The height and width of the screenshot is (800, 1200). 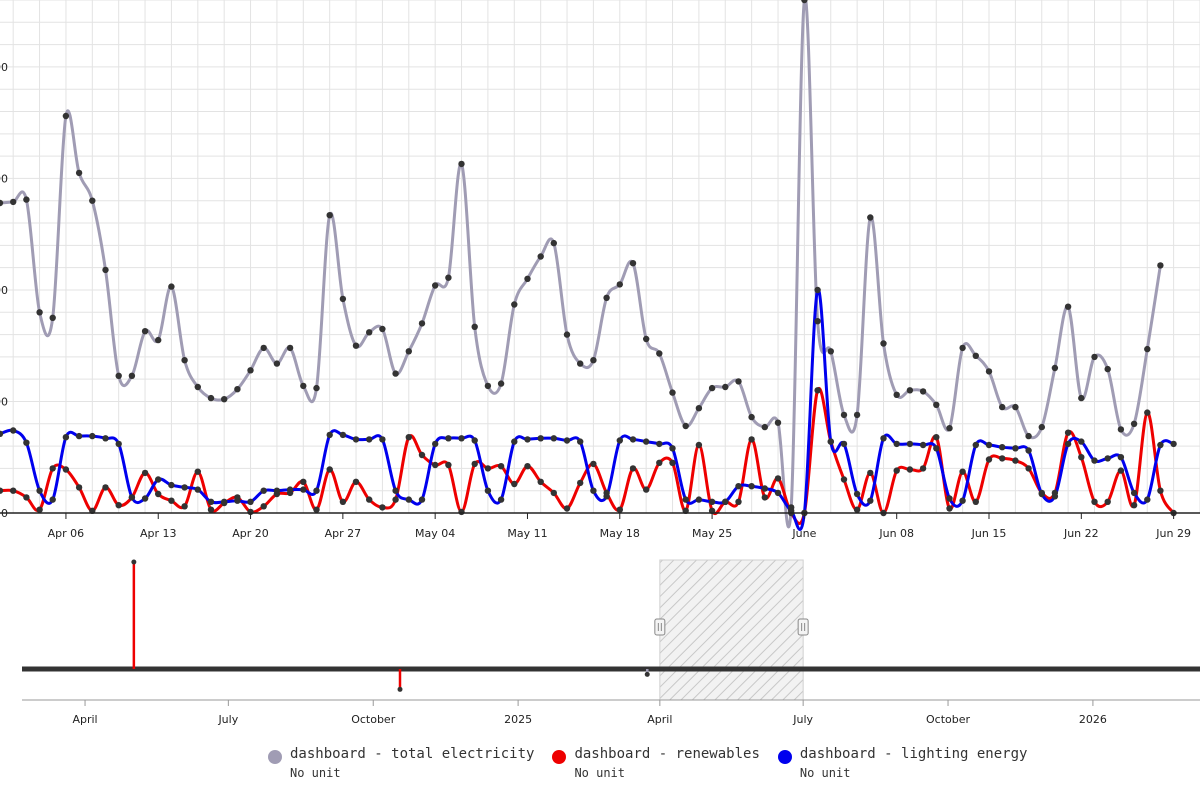 What do you see at coordinates (660, 627) in the screenshot?
I see `navigator-handle-left` at bounding box center [660, 627].